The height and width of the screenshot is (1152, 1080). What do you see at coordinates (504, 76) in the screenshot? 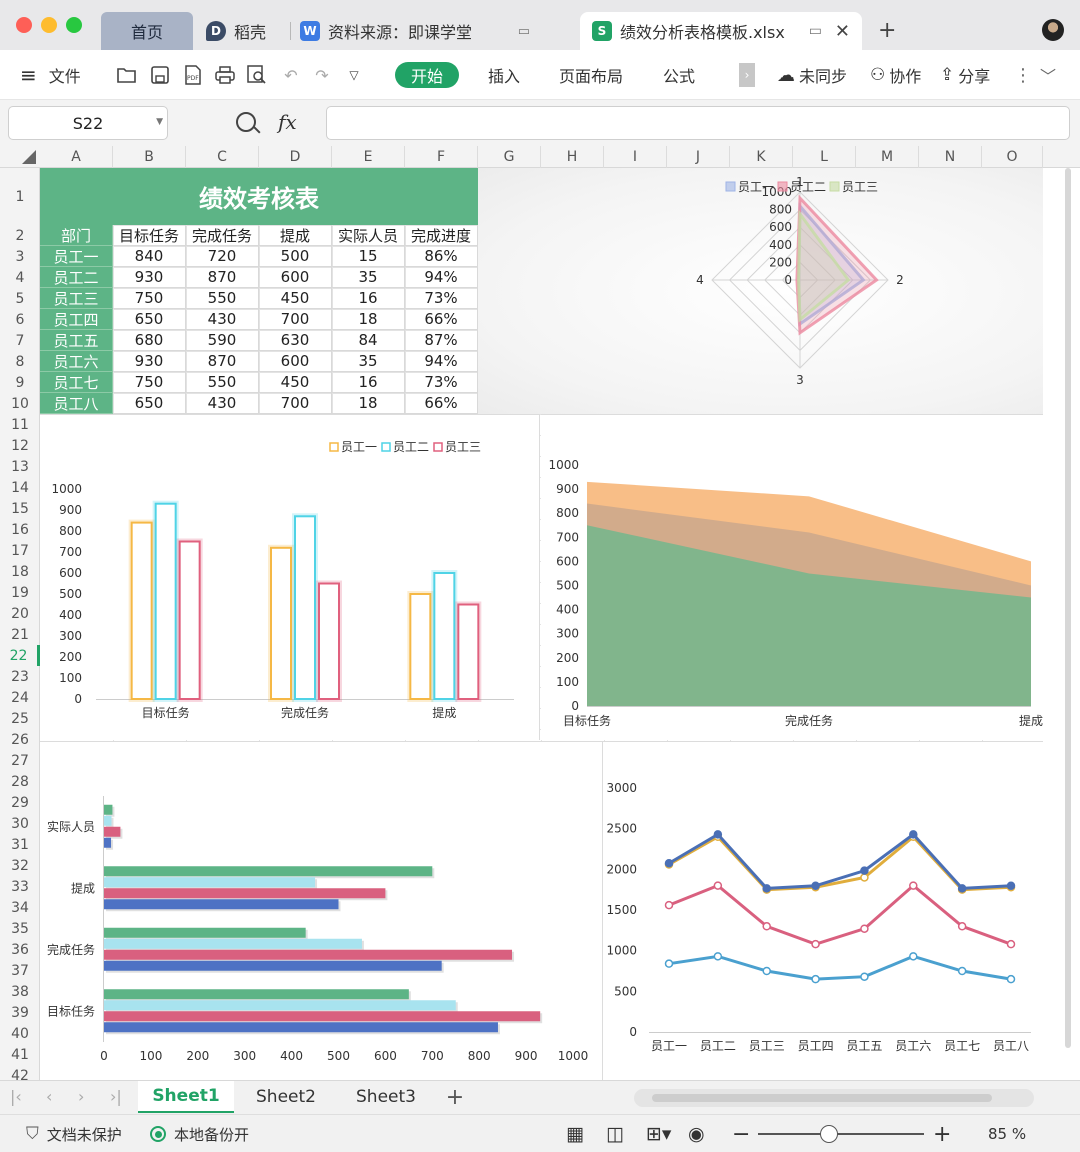
I see `tab-insert: 插入` at bounding box center [504, 76].